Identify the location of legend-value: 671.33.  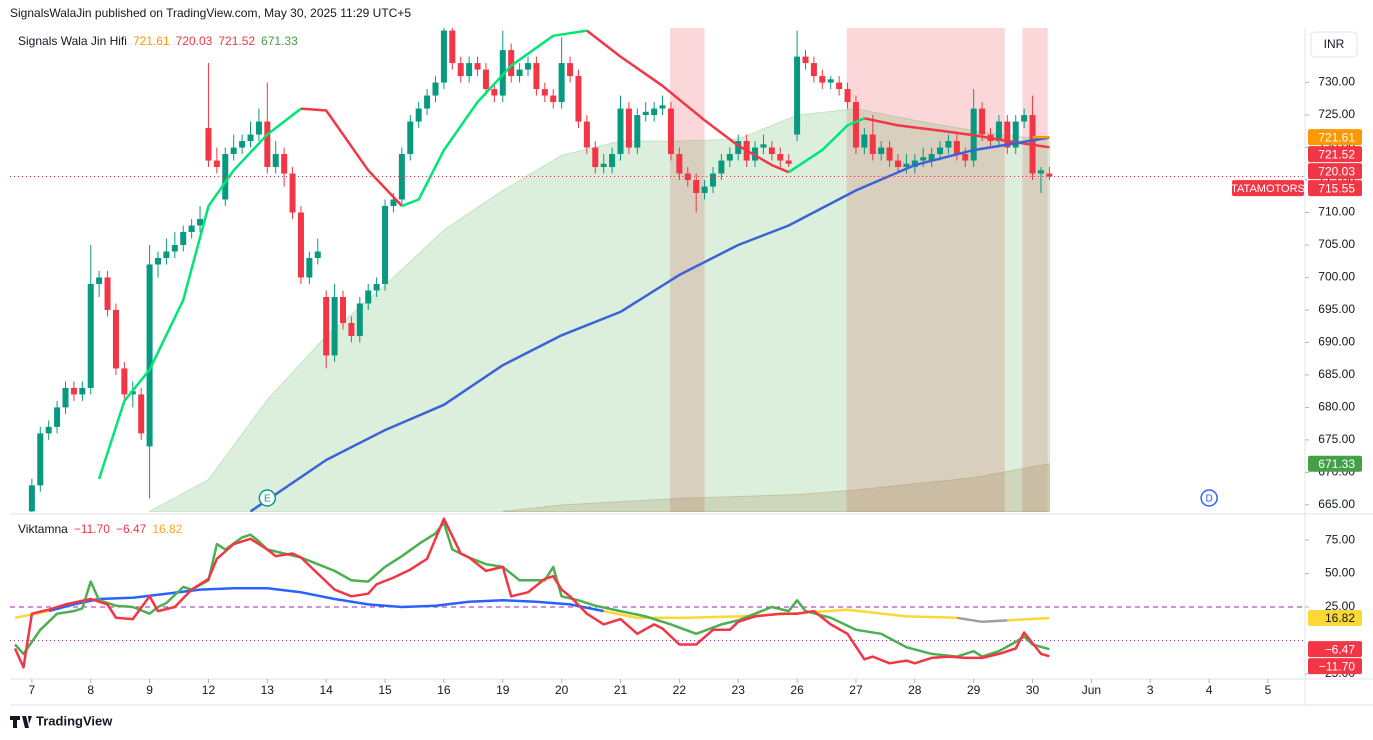
(279, 41).